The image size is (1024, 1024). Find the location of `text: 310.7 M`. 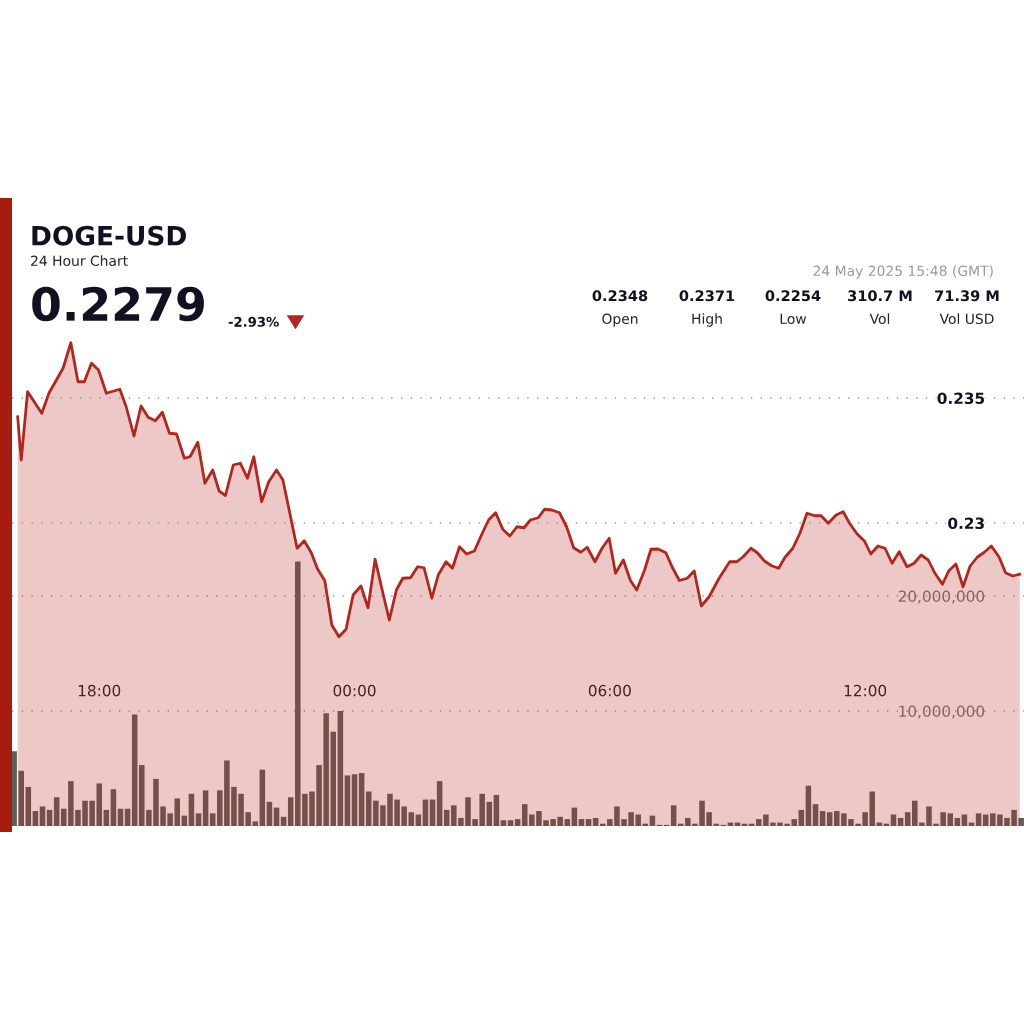

text: 310.7 M is located at coordinates (880, 296).